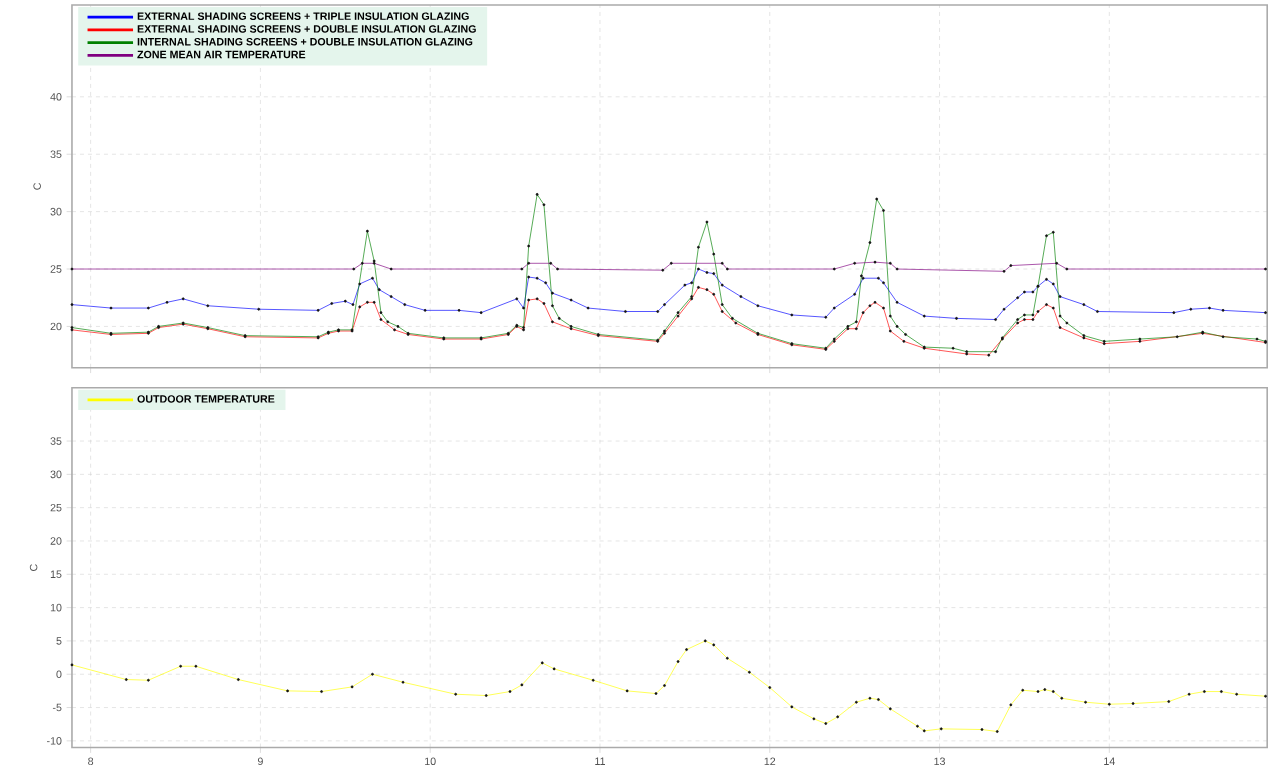  I want to click on y-tick-label: 40, so click(56, 97).